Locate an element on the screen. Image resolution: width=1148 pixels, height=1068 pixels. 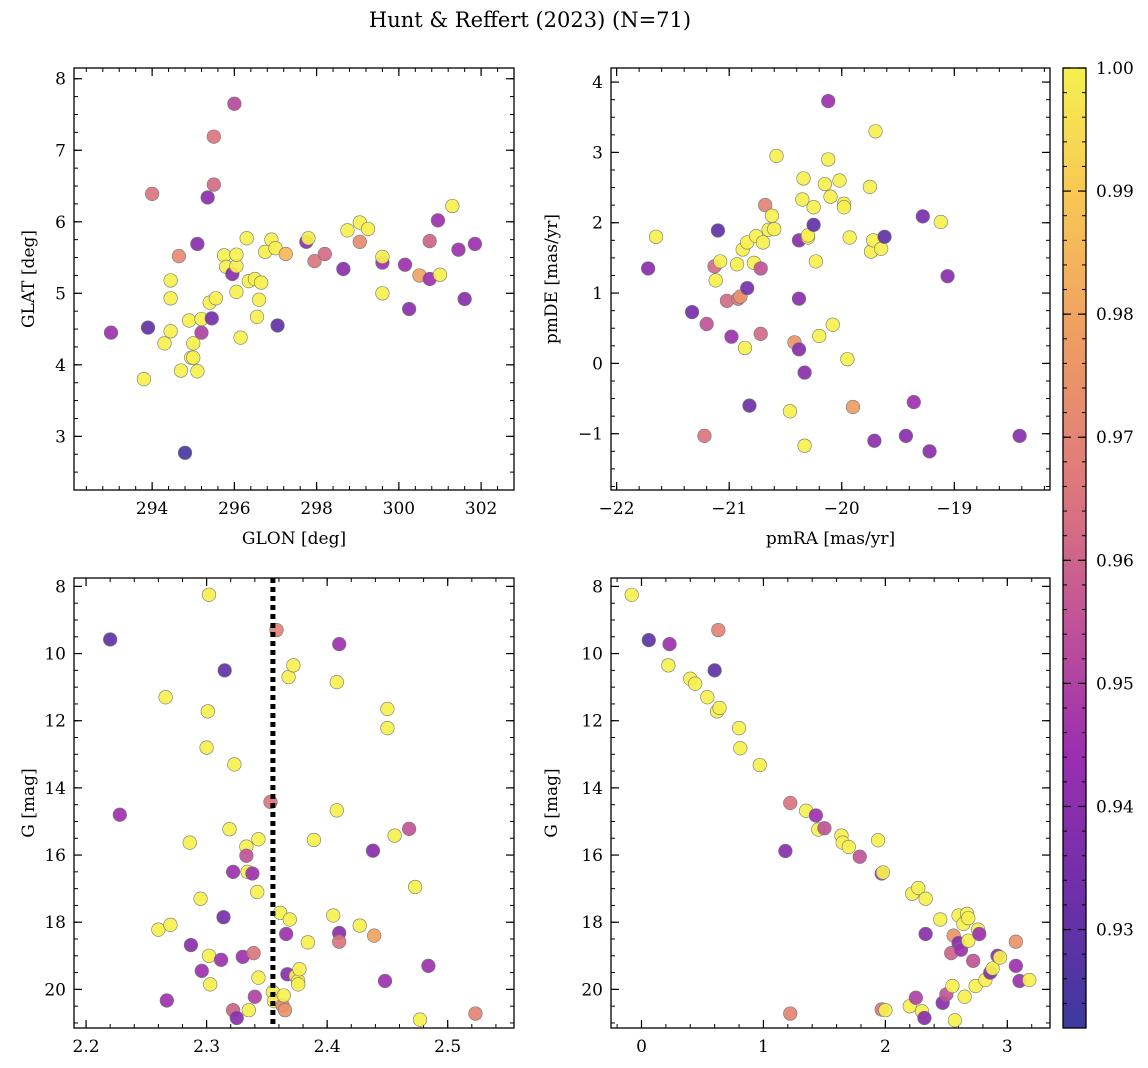
y-tick-label: 10 is located at coordinates (55, 655).